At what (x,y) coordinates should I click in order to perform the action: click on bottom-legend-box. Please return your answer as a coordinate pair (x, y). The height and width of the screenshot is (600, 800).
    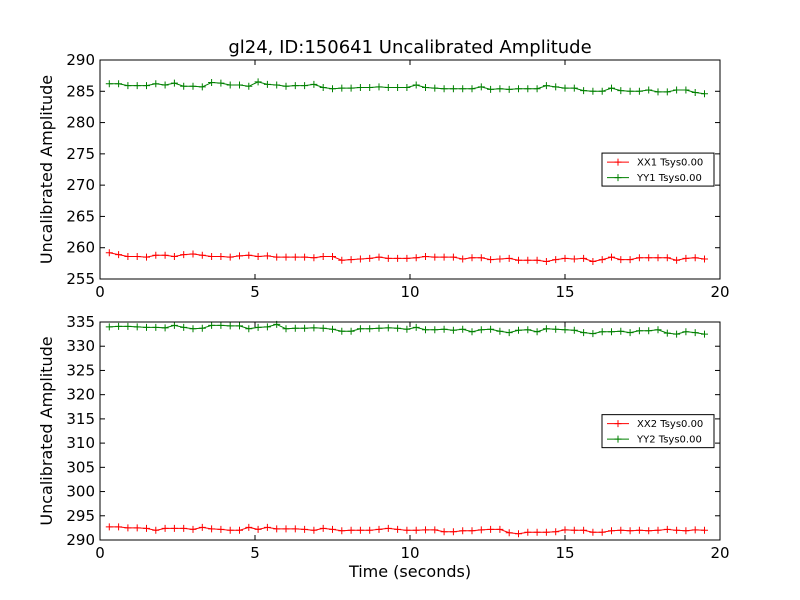
    Looking at the image, I should click on (658, 431).